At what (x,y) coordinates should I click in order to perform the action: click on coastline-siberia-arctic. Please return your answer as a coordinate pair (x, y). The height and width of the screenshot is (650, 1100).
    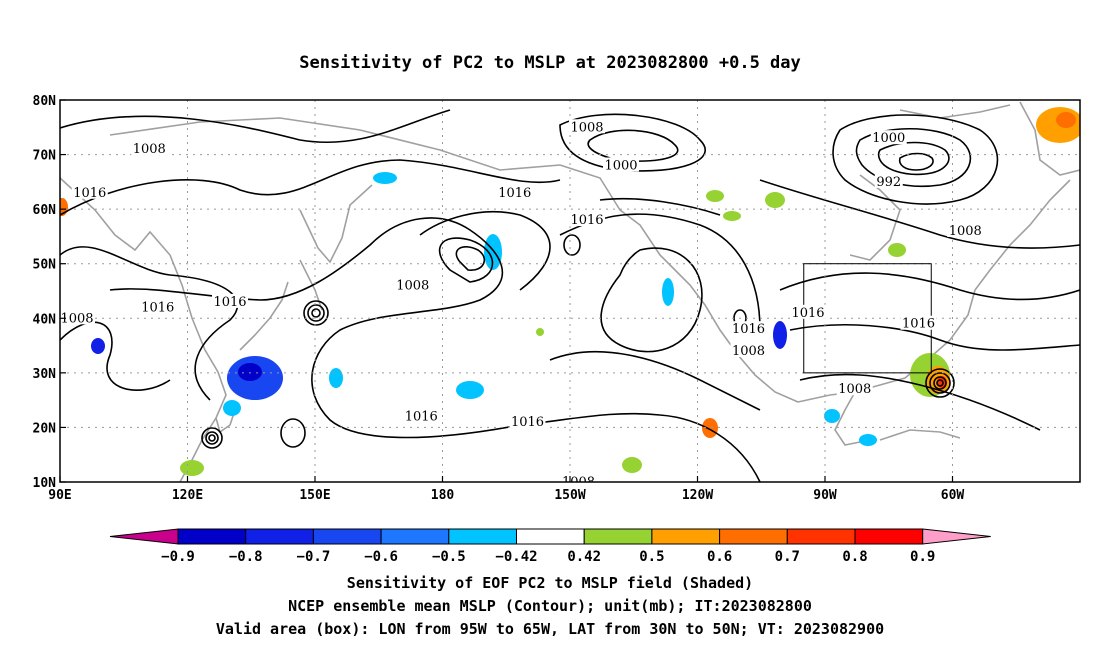
    Looking at the image, I should click on (335, 144).